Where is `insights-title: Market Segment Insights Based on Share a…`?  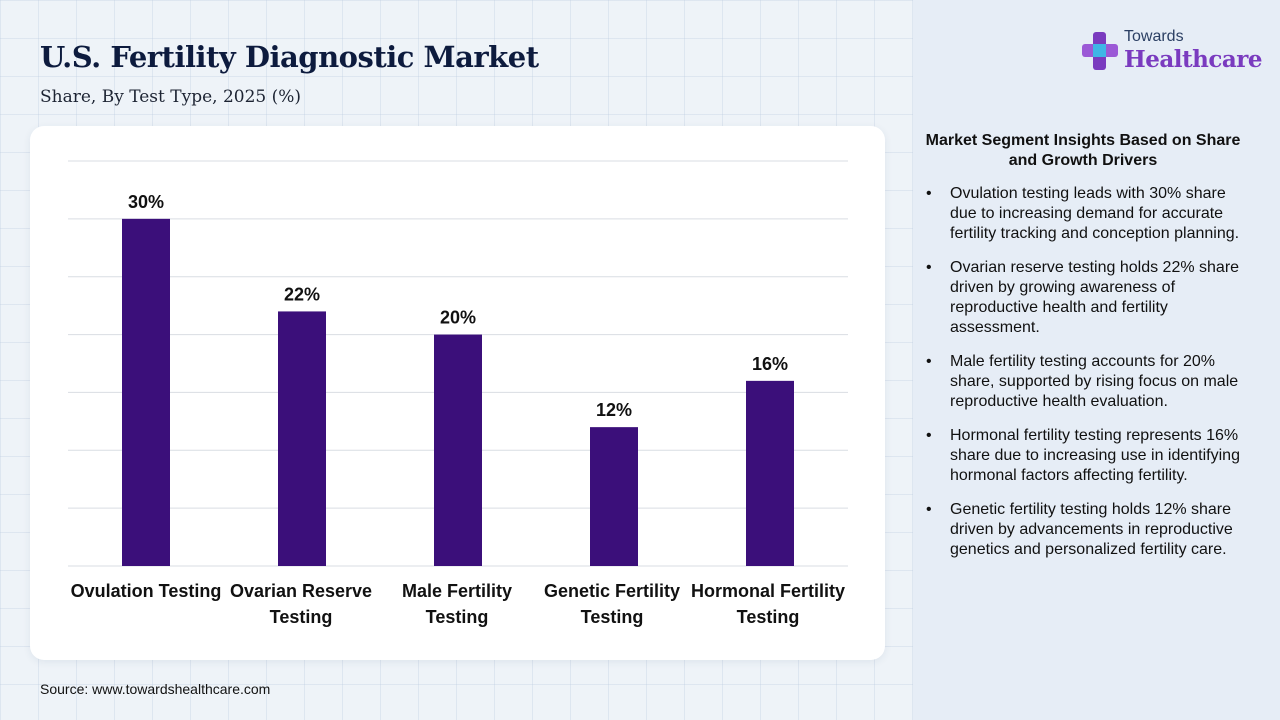
insights-title: Market Segment Insights Based on Share a… is located at coordinates (1083, 150).